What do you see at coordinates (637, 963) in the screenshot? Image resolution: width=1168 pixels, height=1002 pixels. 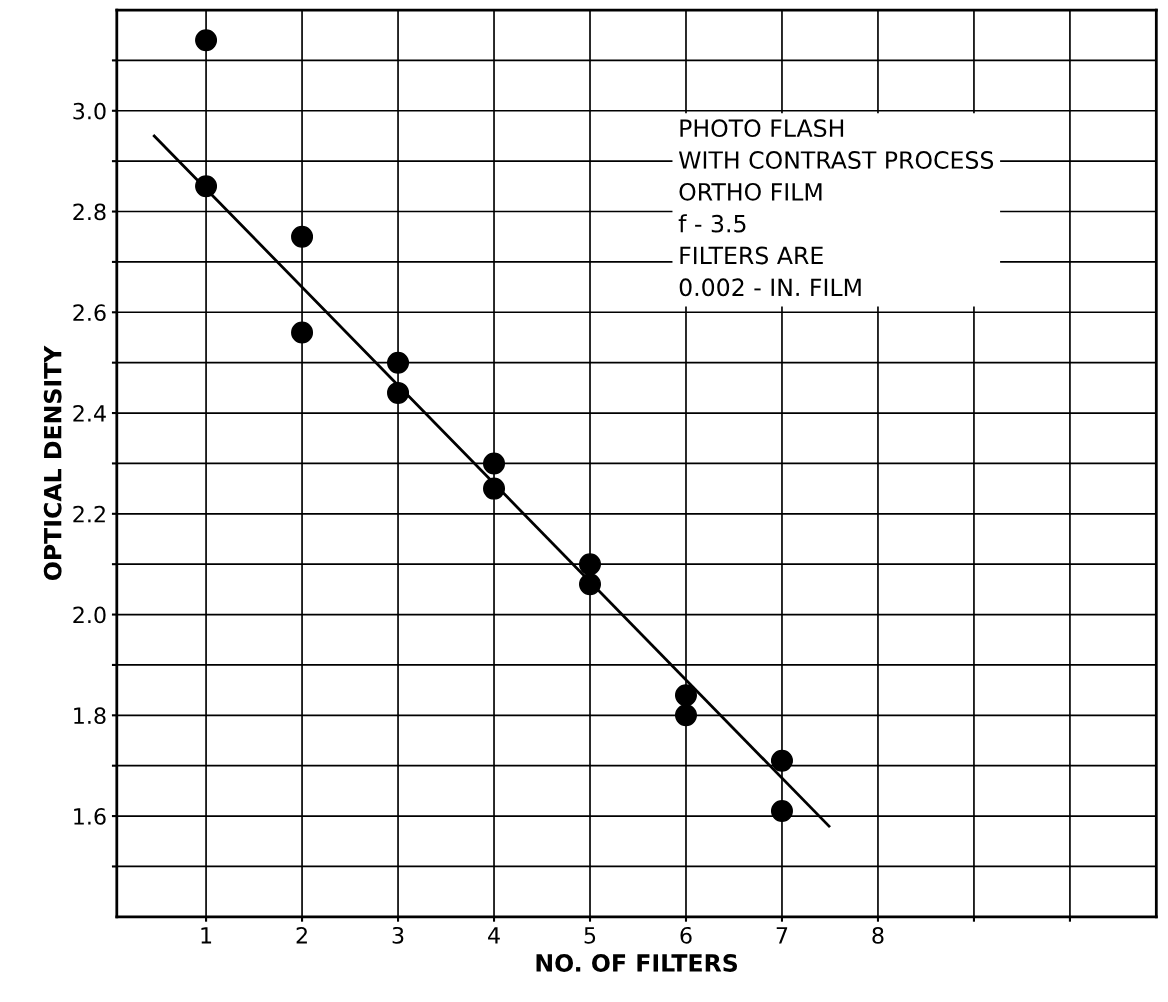 I see `x-axis-title: NO. OF FILTERS` at bounding box center [637, 963].